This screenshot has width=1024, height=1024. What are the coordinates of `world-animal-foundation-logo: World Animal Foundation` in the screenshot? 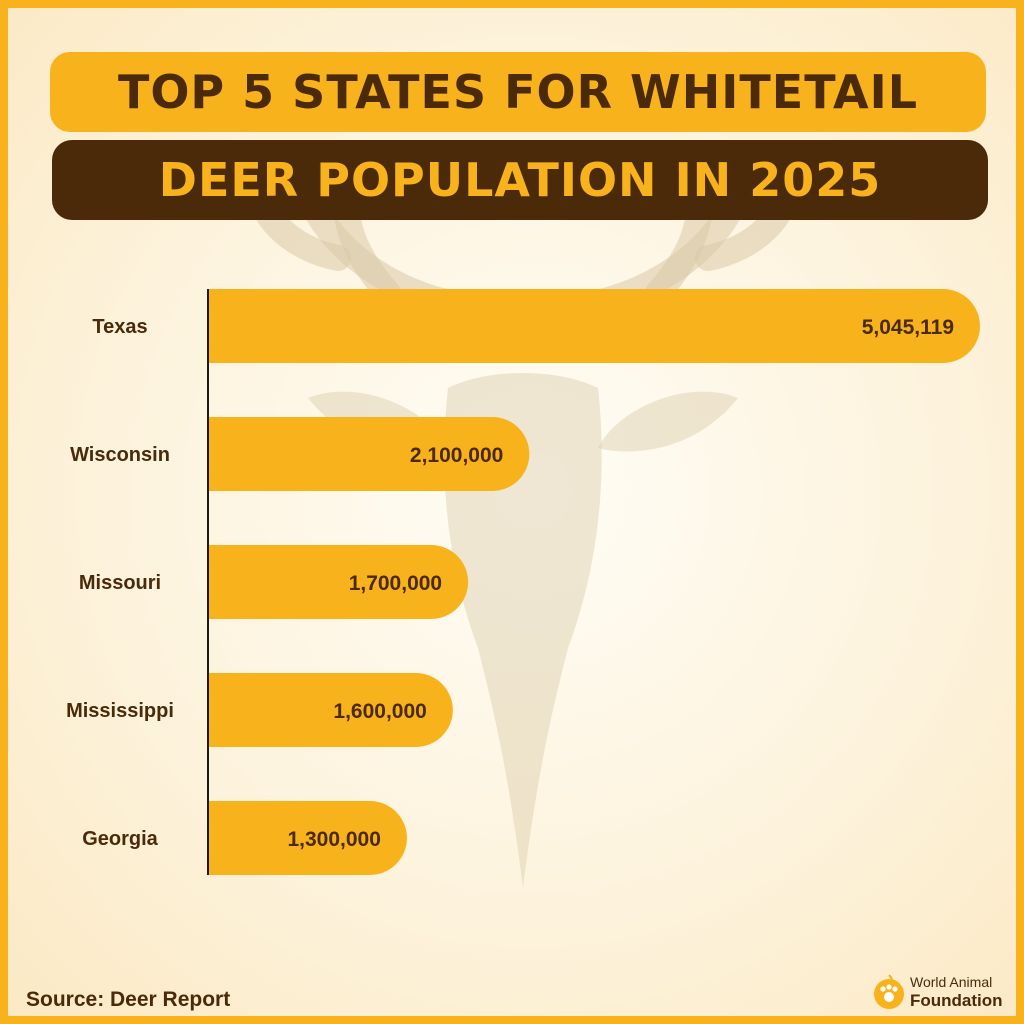 It's located at (943, 992).